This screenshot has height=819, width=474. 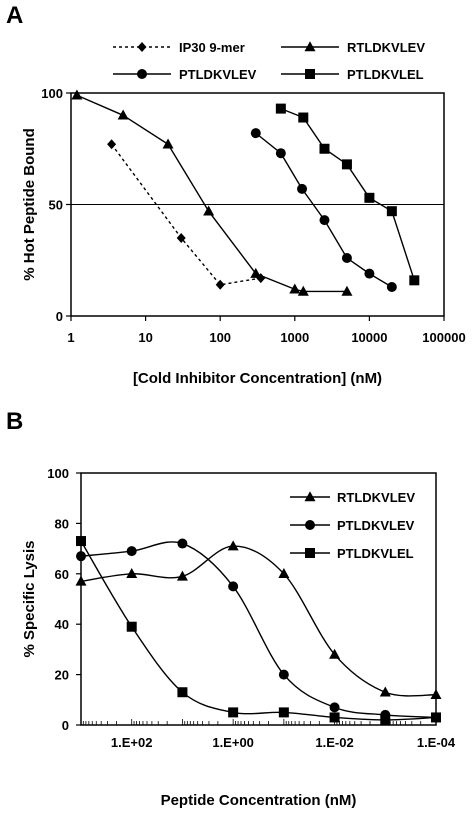 I want to click on y-tick-label-a: 0, so click(x=59, y=316).